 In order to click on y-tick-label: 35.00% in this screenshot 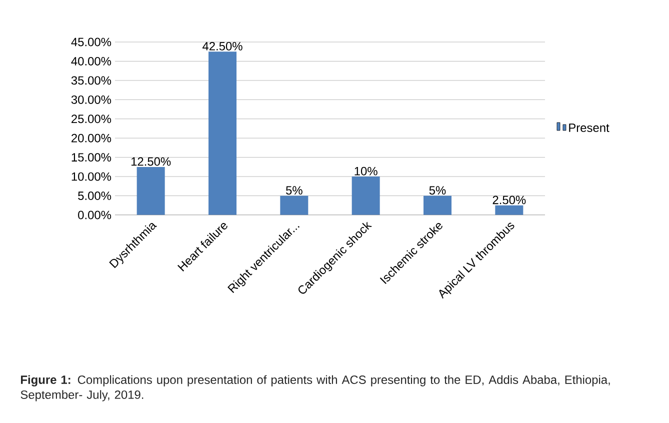, I will do `click(91, 80)`.